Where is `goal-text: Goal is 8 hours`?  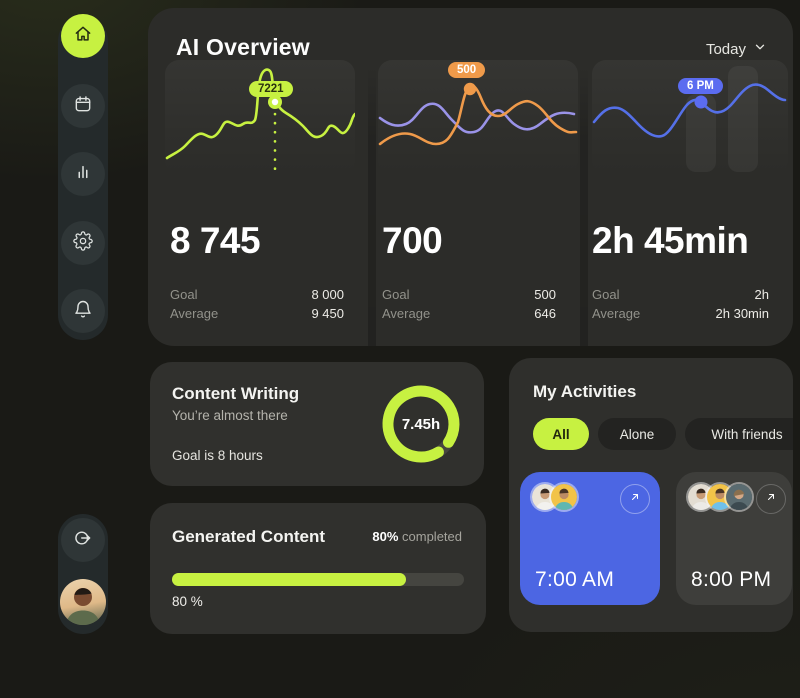 goal-text: Goal is 8 hours is located at coordinates (217, 455).